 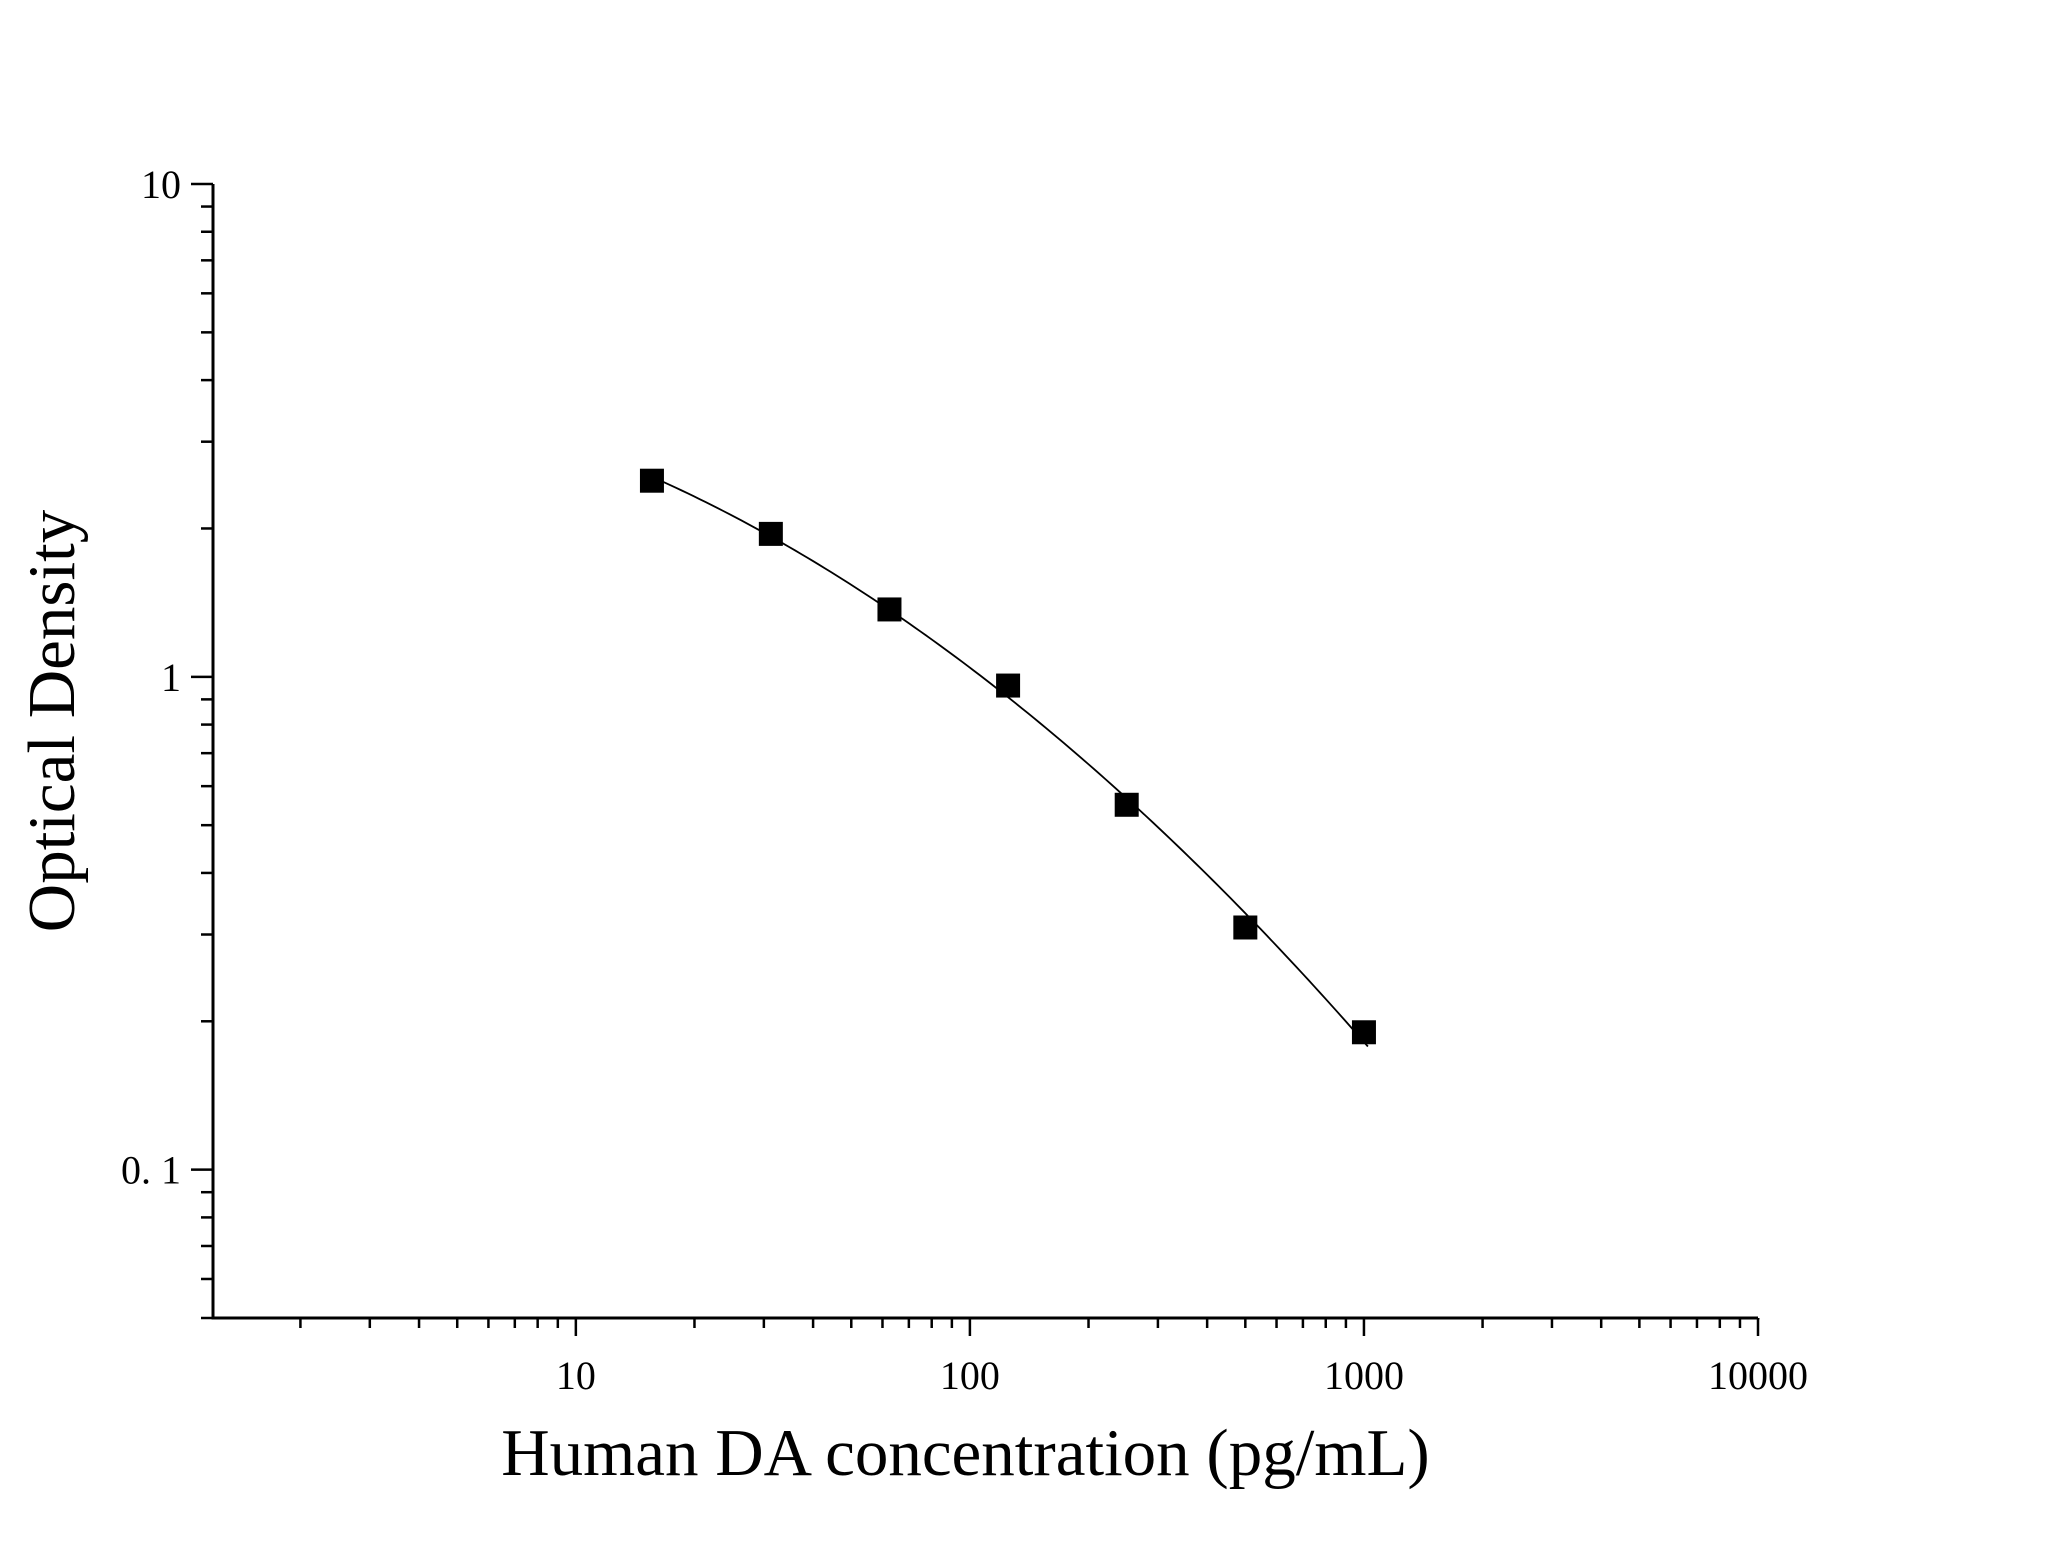 What do you see at coordinates (576, 1375) in the screenshot?
I see `x-tick-label: 10` at bounding box center [576, 1375].